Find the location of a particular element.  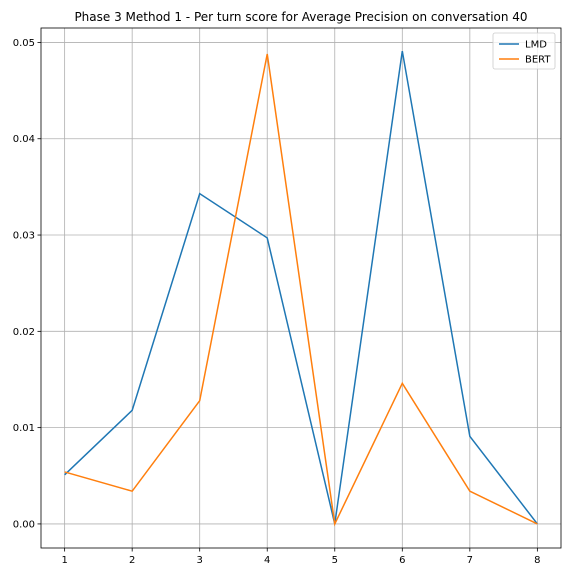

y-tick-label: 0.01 is located at coordinates (24, 428).